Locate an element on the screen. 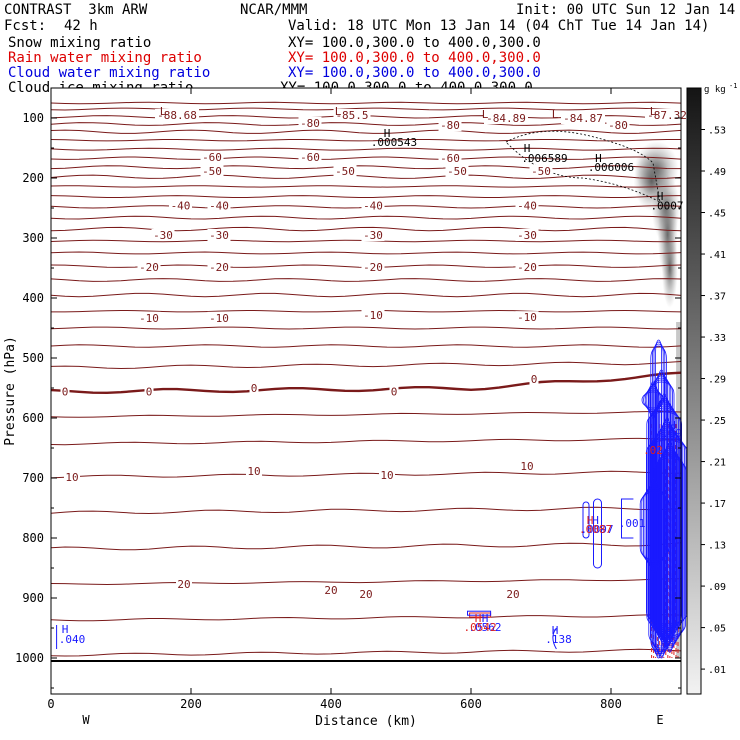 The image size is (740, 740). extrema-label: L is located at coordinates (555, 114).